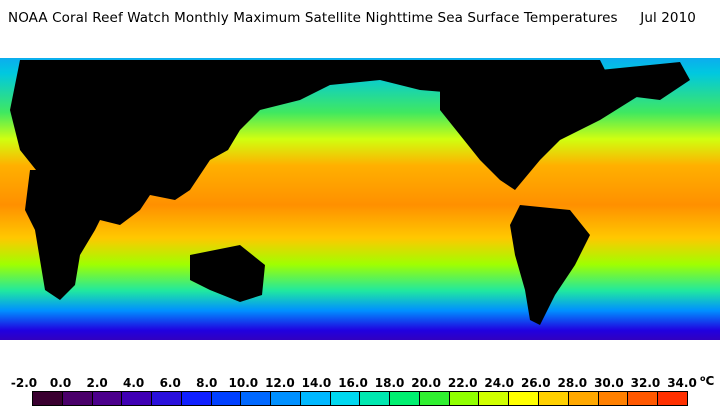 This screenshot has height=411, width=720. What do you see at coordinates (60, 383) in the screenshot?
I see `legend-tick-label: 0.0` at bounding box center [60, 383].